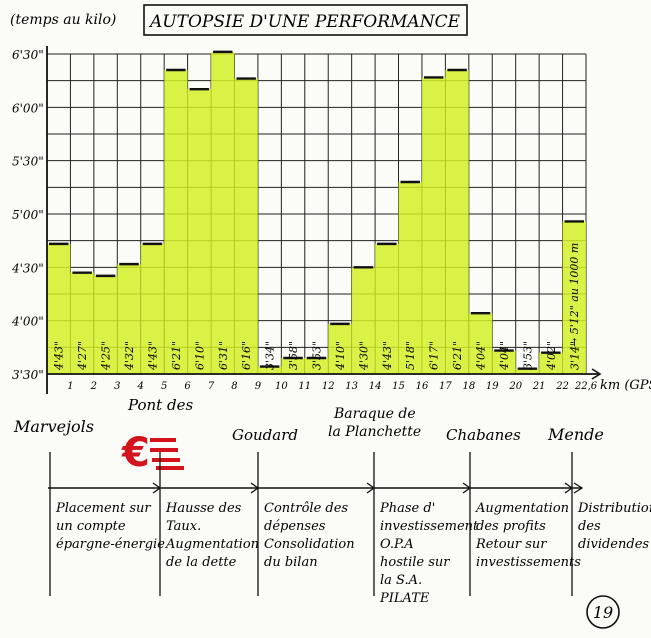 The height and width of the screenshot is (638, 651). I want to click on bar-label-km-14: 4'30", so click(363, 356).